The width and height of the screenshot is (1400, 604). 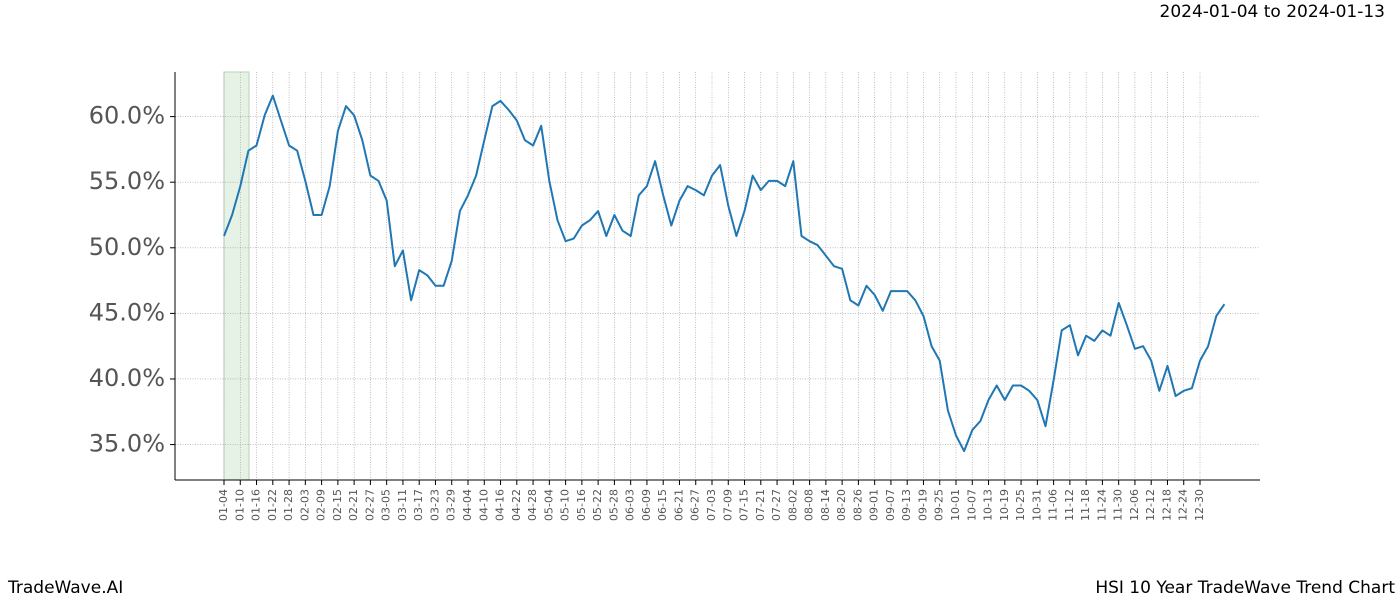 I want to click on x-tick-label: 10-07, so click(x=971, y=505).